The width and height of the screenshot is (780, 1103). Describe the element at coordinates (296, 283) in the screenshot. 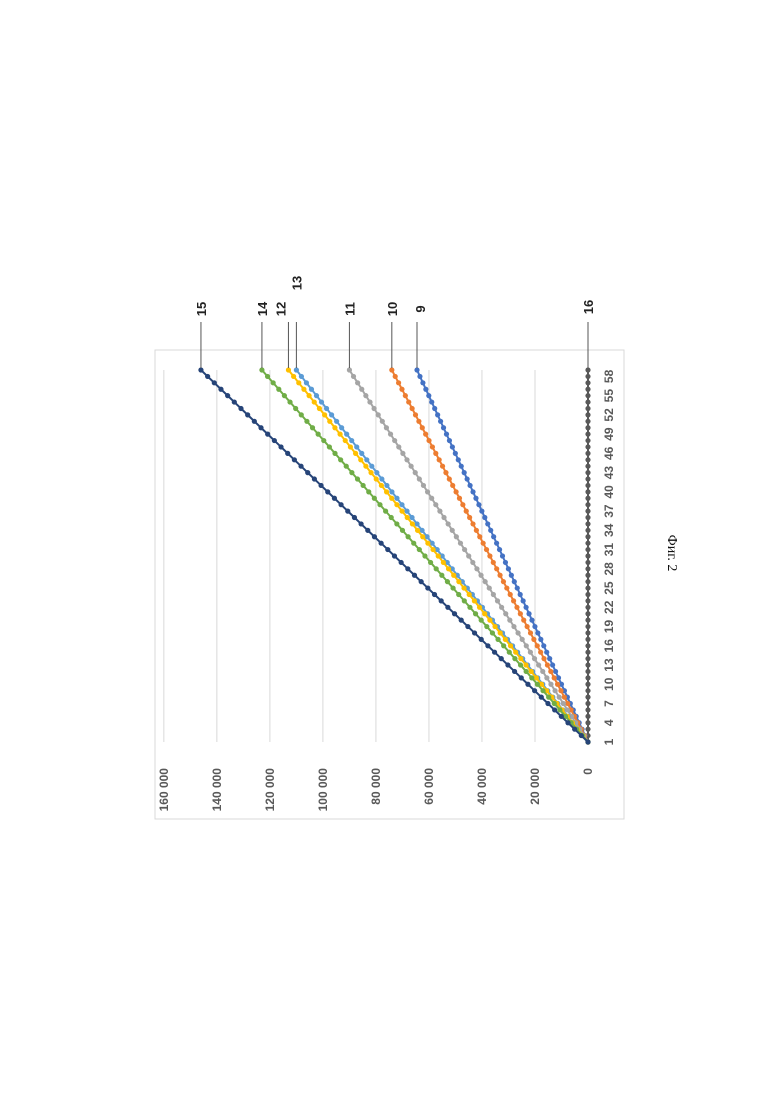

I see `callout-label-13: 13` at that location.